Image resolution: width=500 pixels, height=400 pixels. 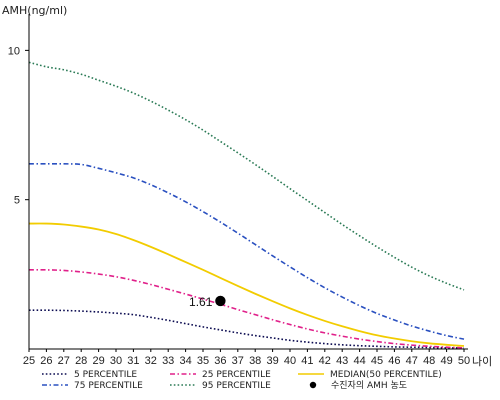 I want to click on x-tick-label: 32, so click(x=151, y=361).